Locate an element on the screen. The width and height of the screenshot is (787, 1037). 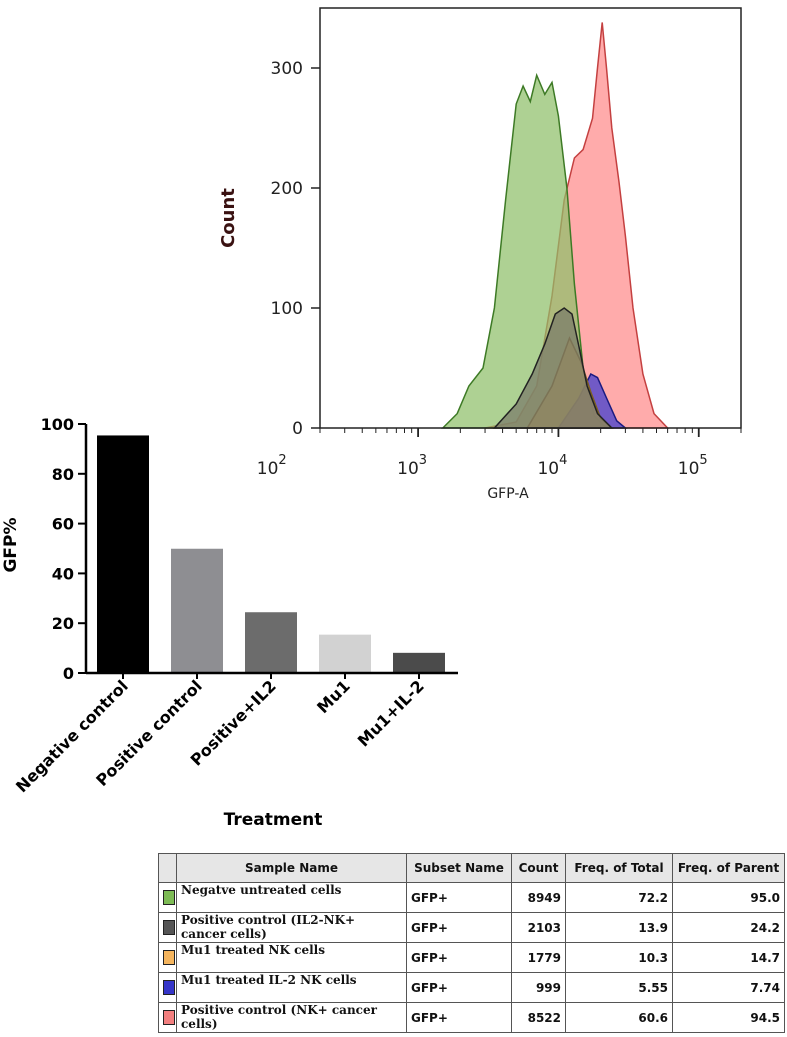
freq-parent-cell: 7.74 is located at coordinates (728, 987).